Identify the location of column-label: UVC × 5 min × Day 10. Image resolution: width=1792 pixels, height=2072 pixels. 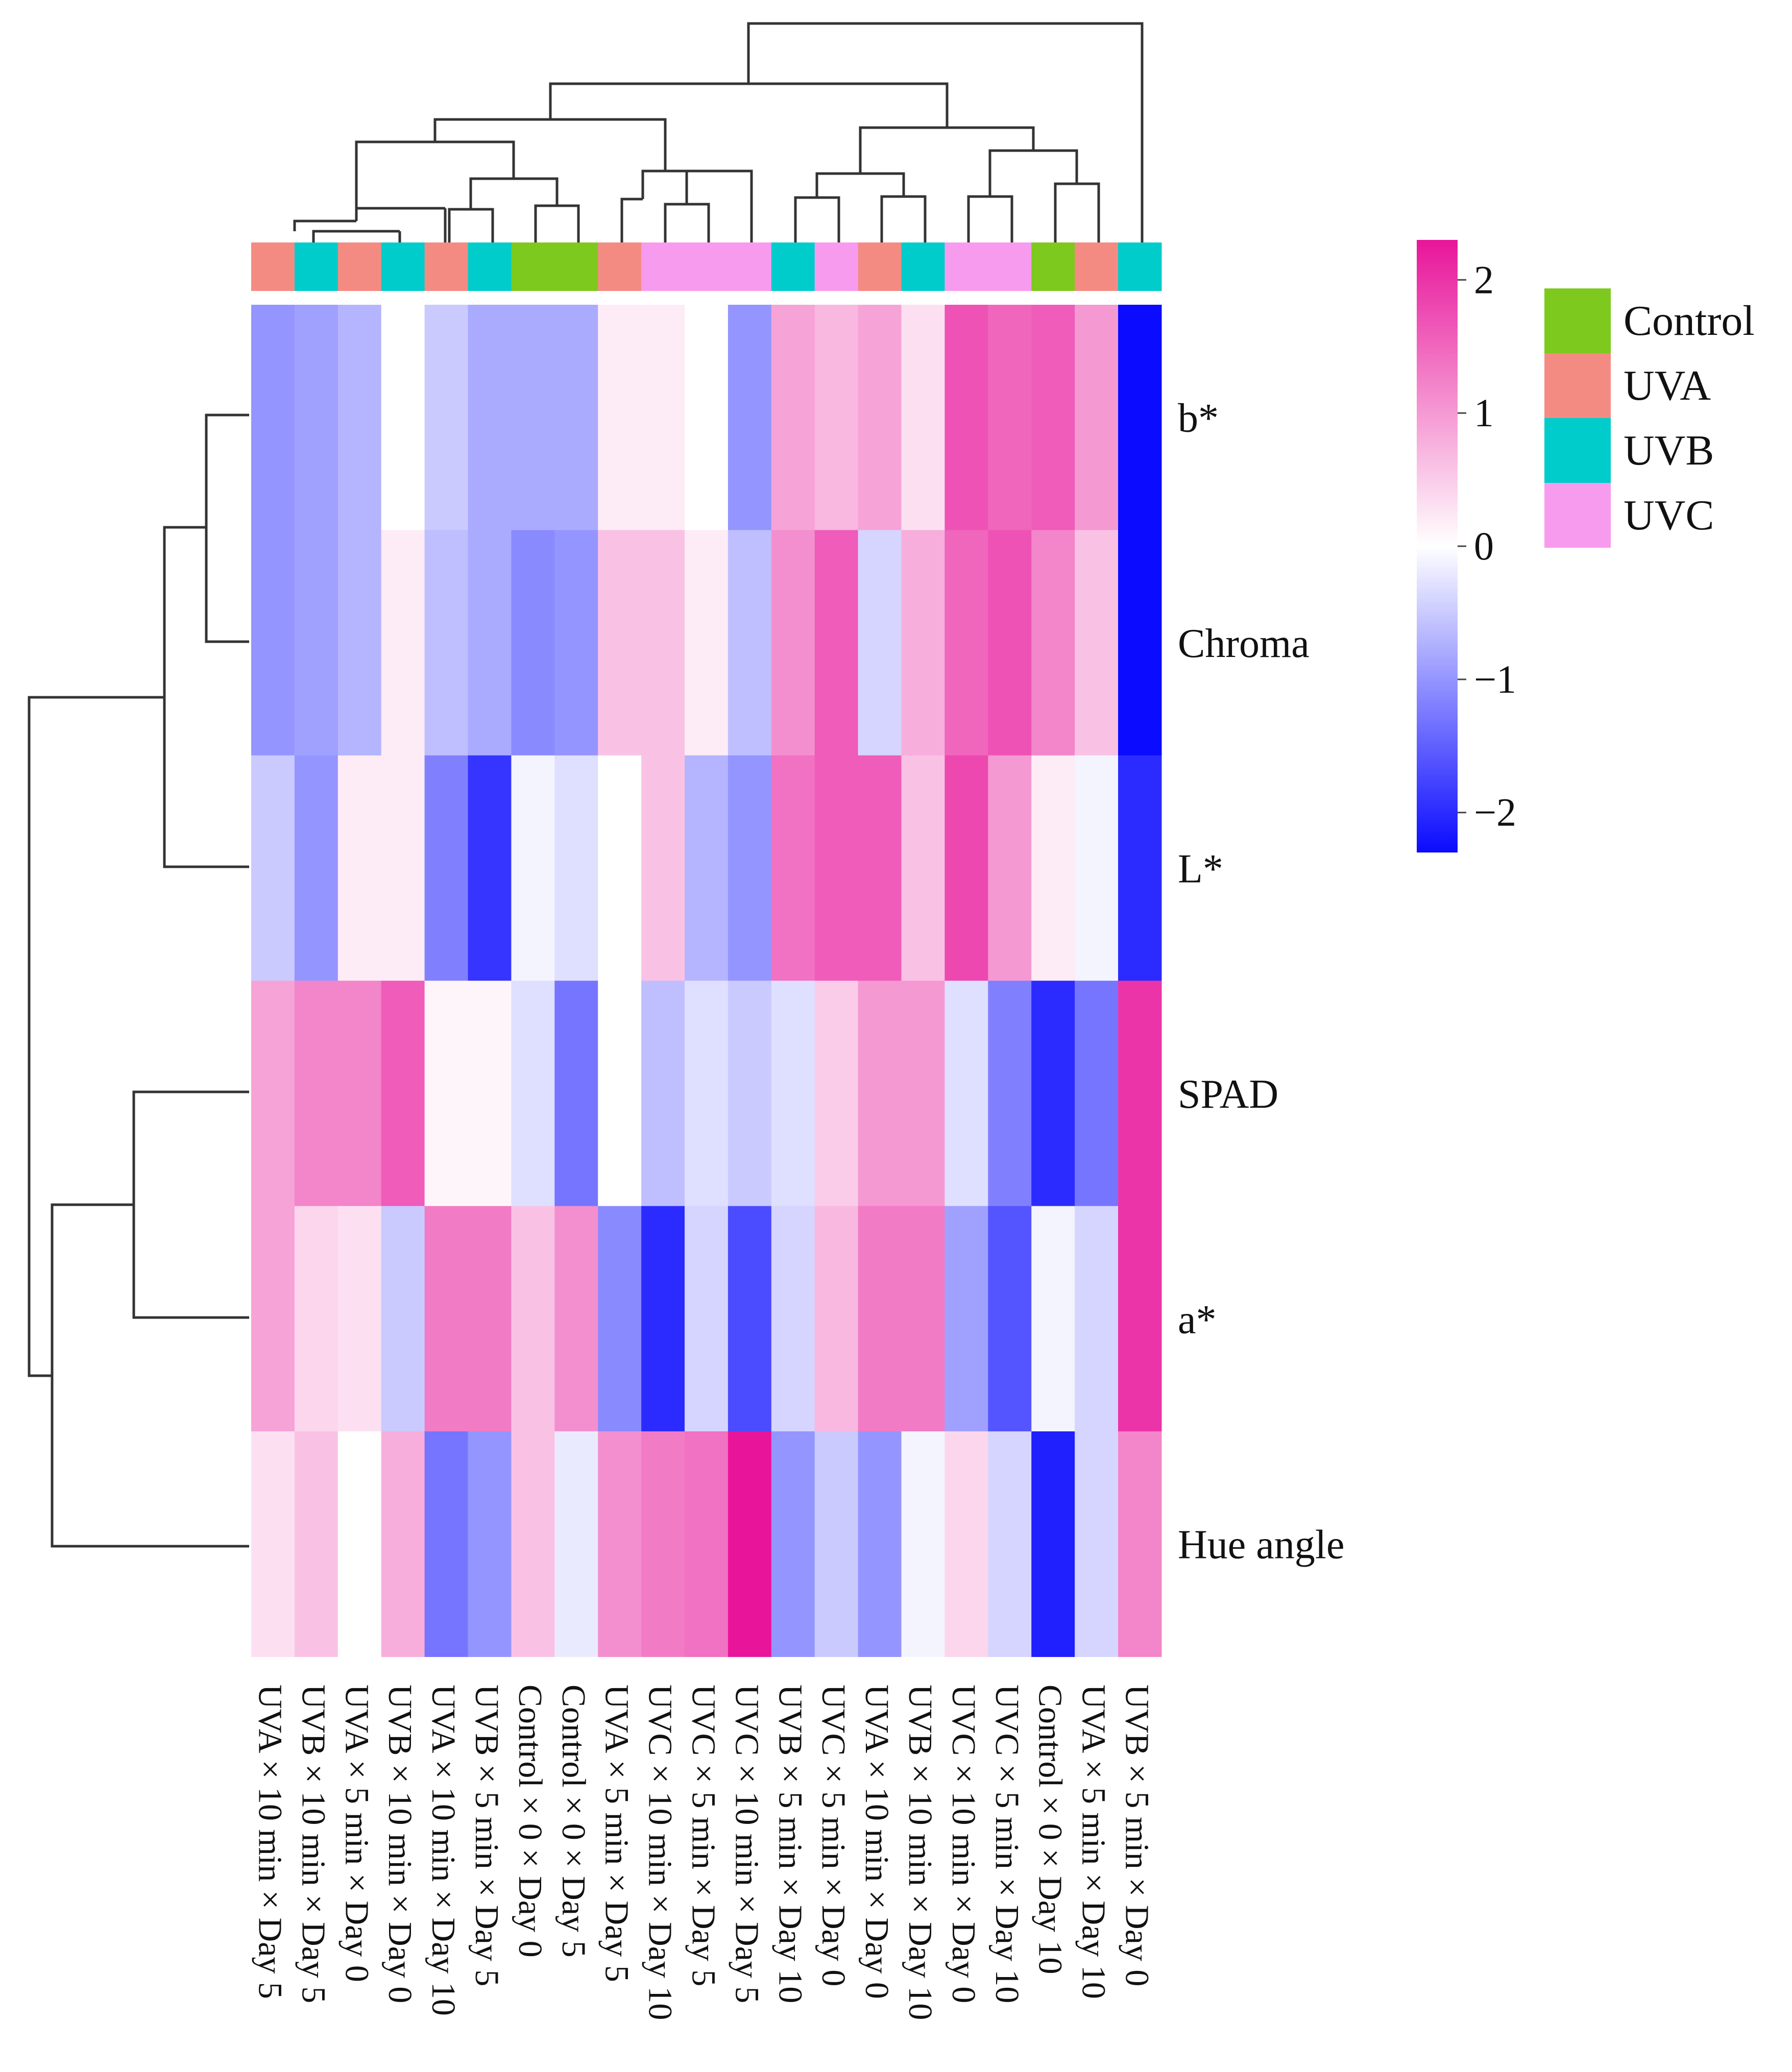
(1007, 1844).